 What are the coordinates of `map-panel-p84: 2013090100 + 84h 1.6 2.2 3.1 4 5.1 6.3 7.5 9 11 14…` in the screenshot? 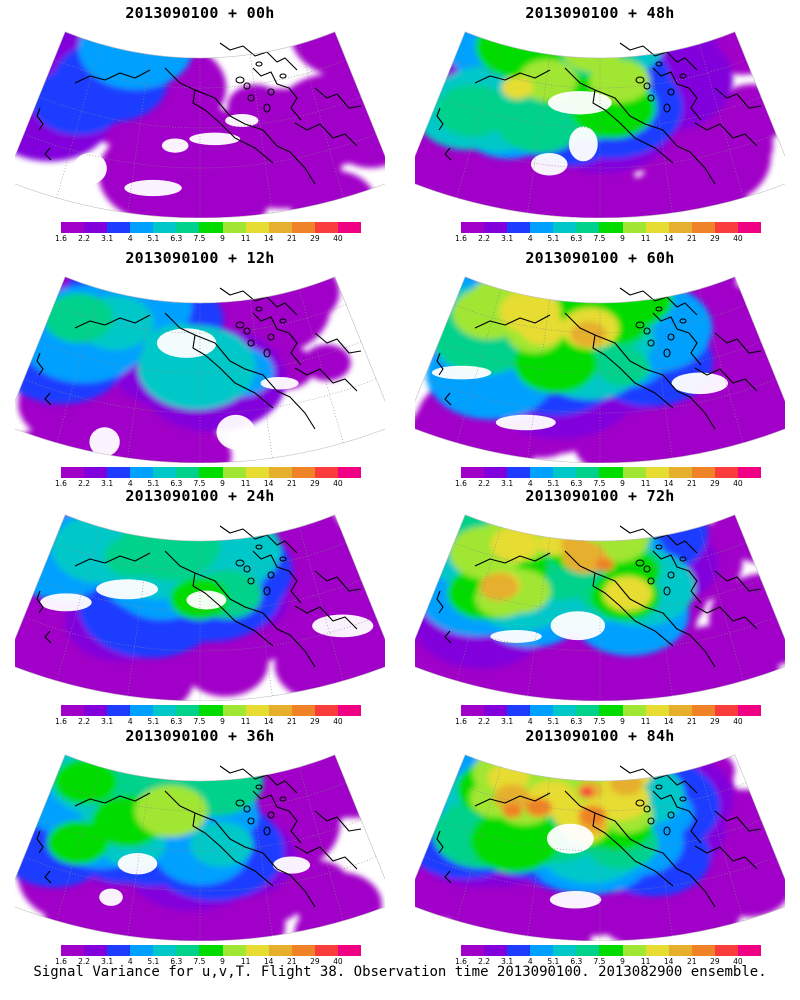 It's located at (600, 845).